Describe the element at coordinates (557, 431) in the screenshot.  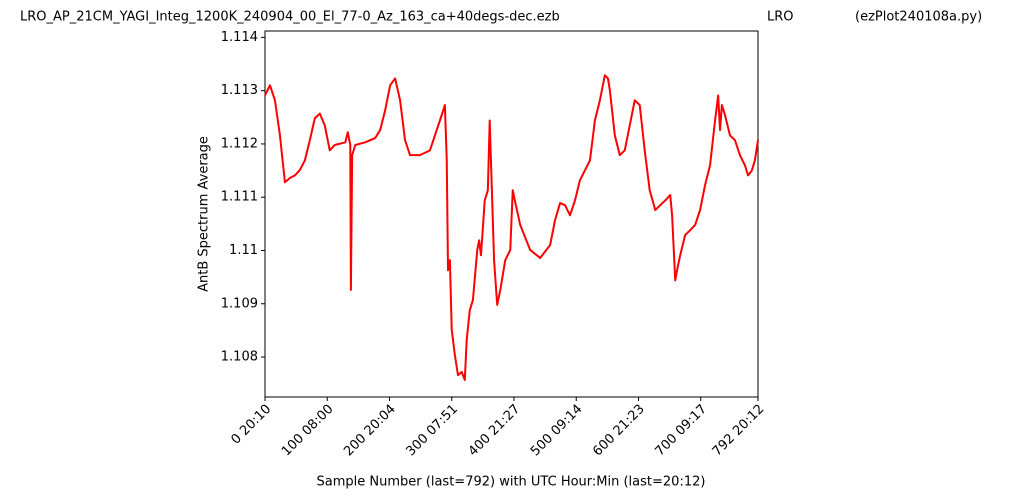
I see `x-tick-label: 500 09:14` at that location.